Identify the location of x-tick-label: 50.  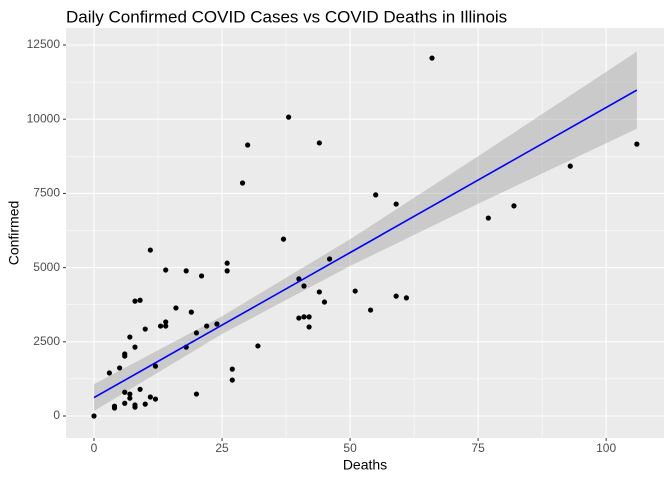
(350, 448).